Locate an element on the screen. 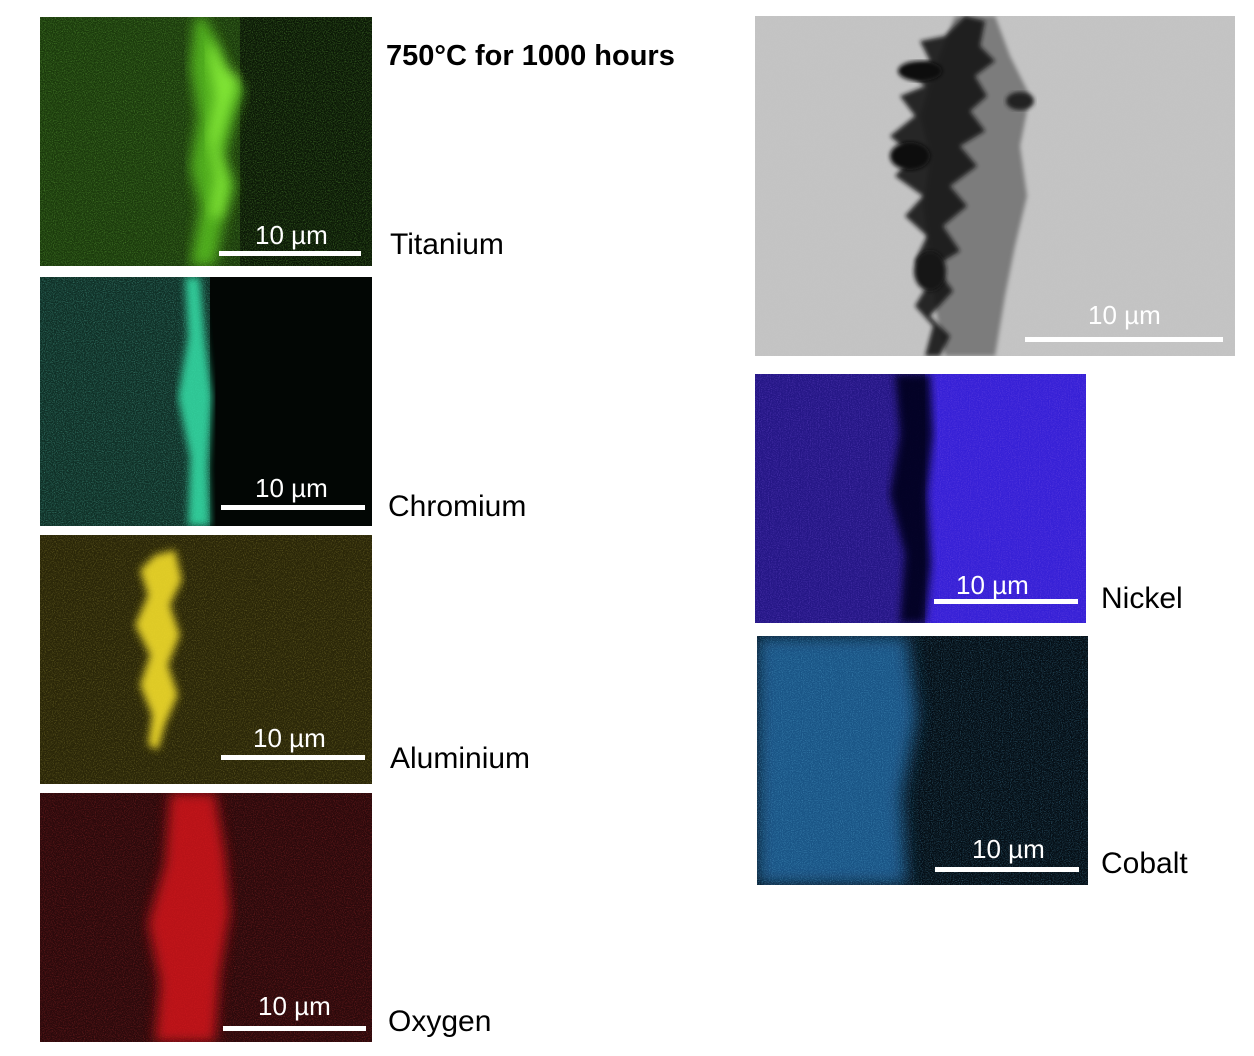 This screenshot has width=1254, height=1056. cobalt-label: Cobalt is located at coordinates (1144, 863).